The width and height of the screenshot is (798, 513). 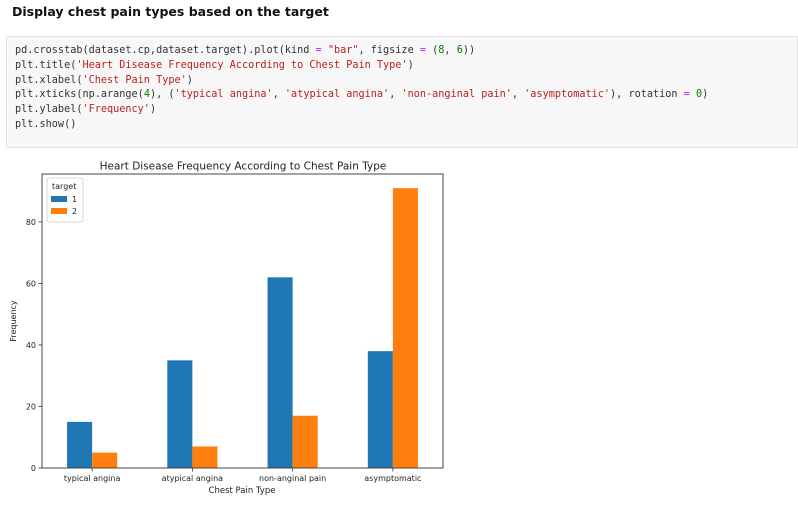 I want to click on code-token: 4, so click(x=146, y=95).